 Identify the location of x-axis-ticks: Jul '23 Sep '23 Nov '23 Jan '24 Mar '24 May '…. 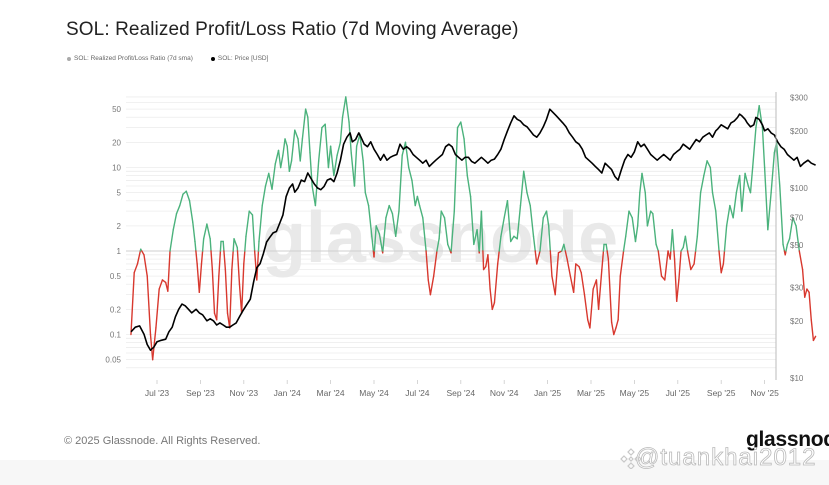
(462, 389).